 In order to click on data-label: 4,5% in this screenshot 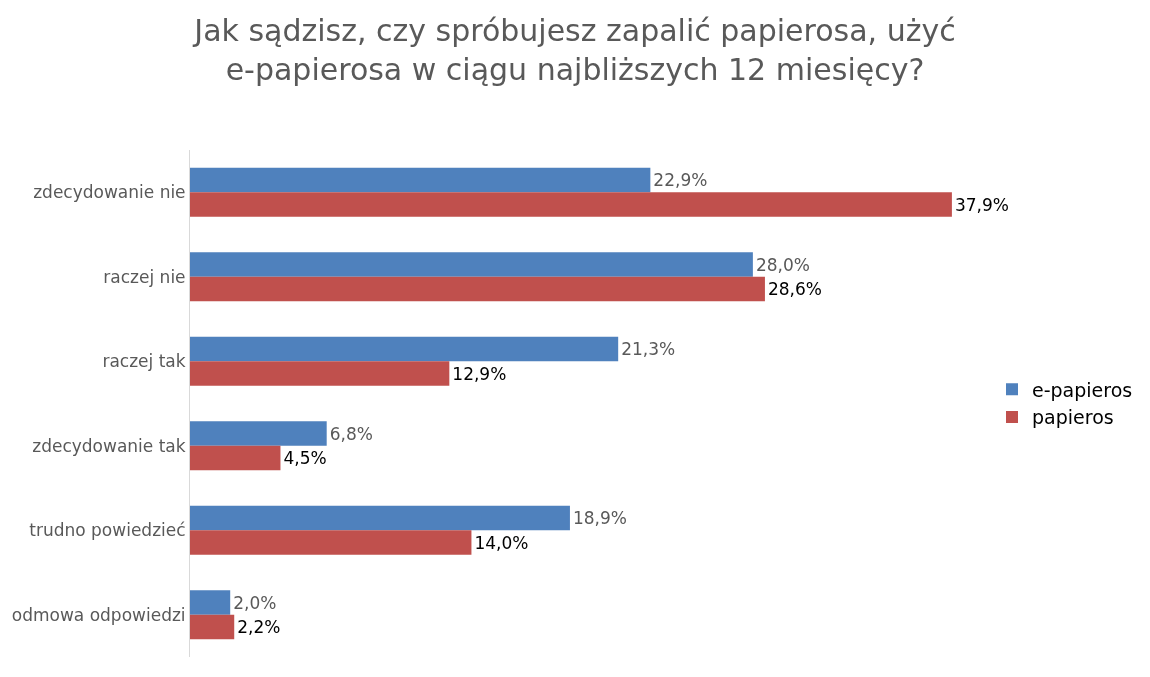, I will do `click(305, 458)`.